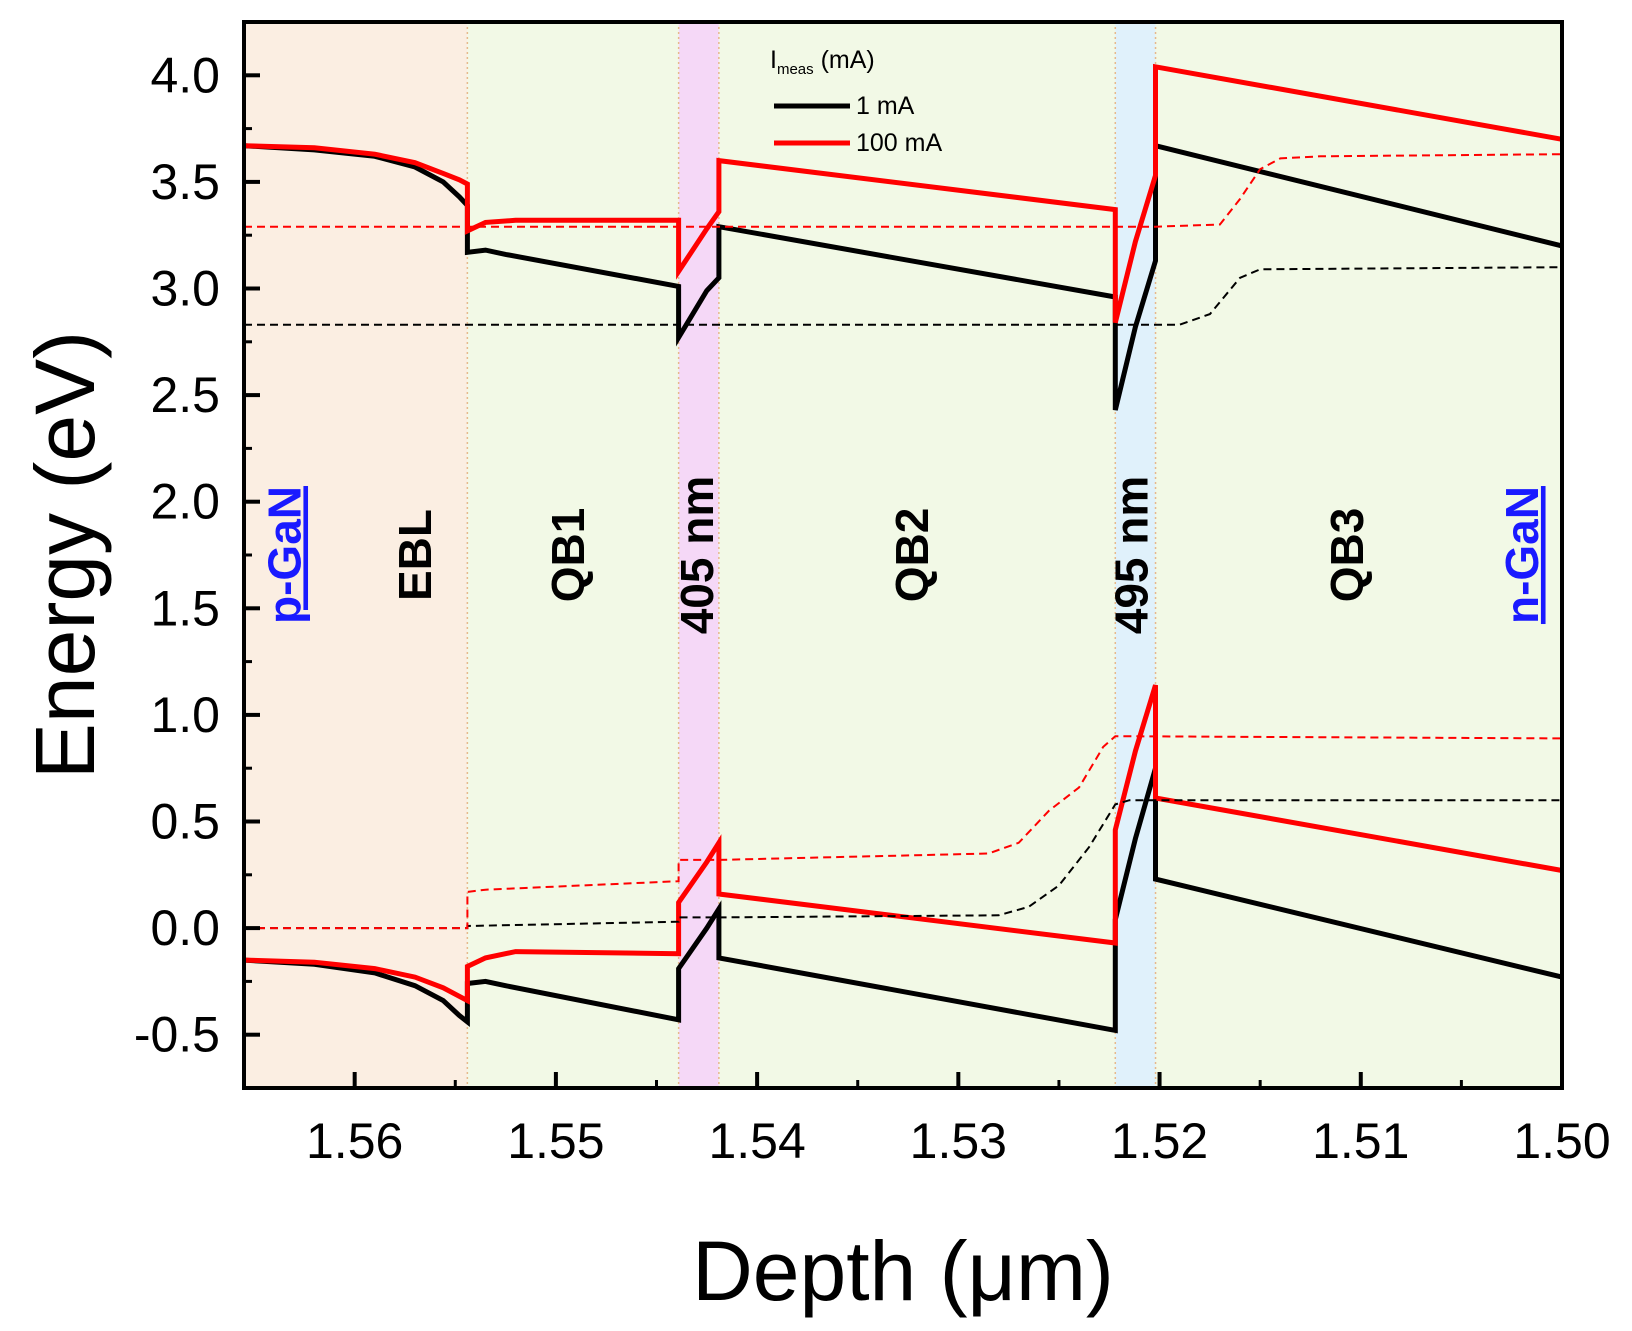  Describe the element at coordinates (185, 715) in the screenshot. I see `y-tick-label: 1.0` at that location.